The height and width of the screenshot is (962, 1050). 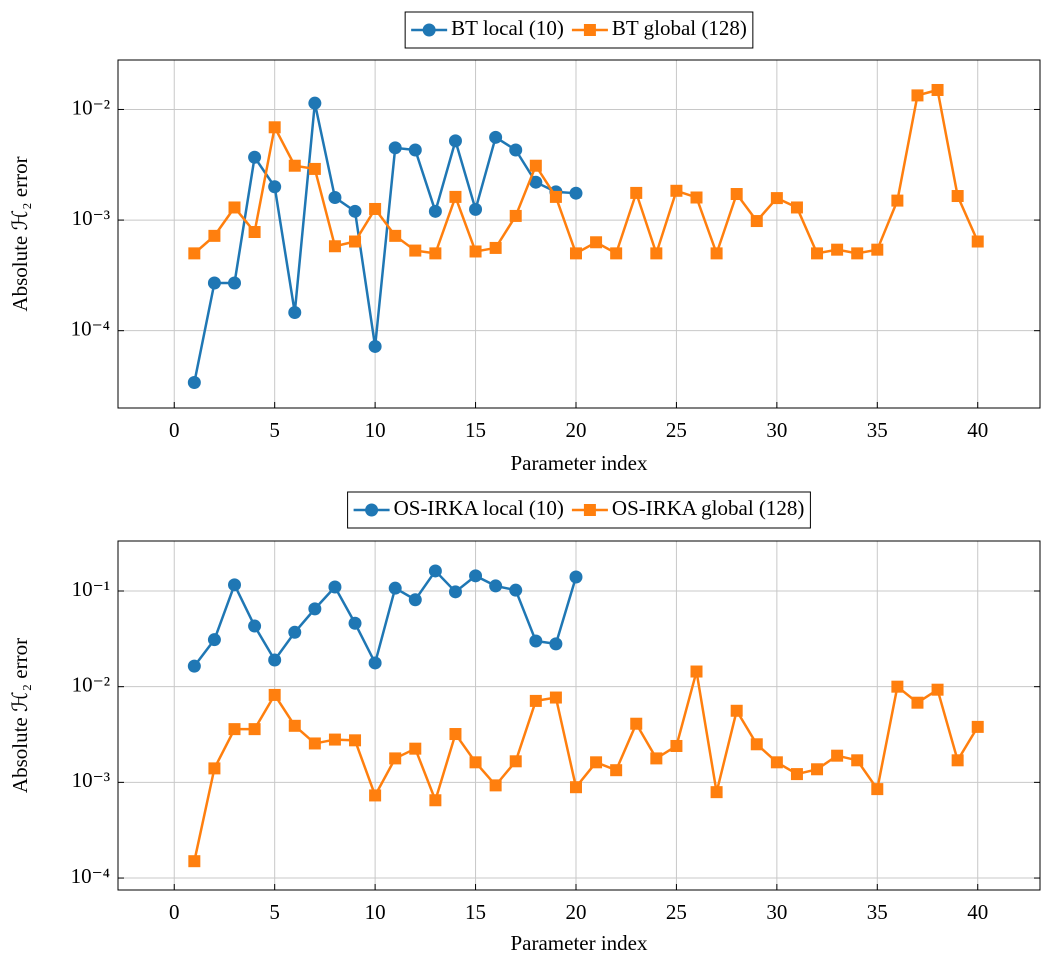 I want to click on legend-label: BT local (10), so click(x=507, y=28).